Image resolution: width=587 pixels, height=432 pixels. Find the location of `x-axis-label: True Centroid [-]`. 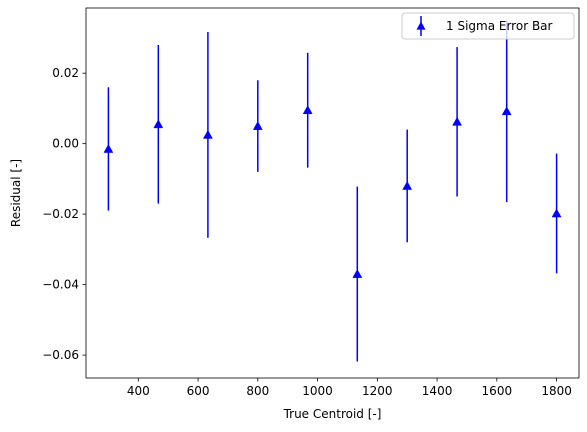

x-axis-label: True Centroid [-] is located at coordinates (332, 414).